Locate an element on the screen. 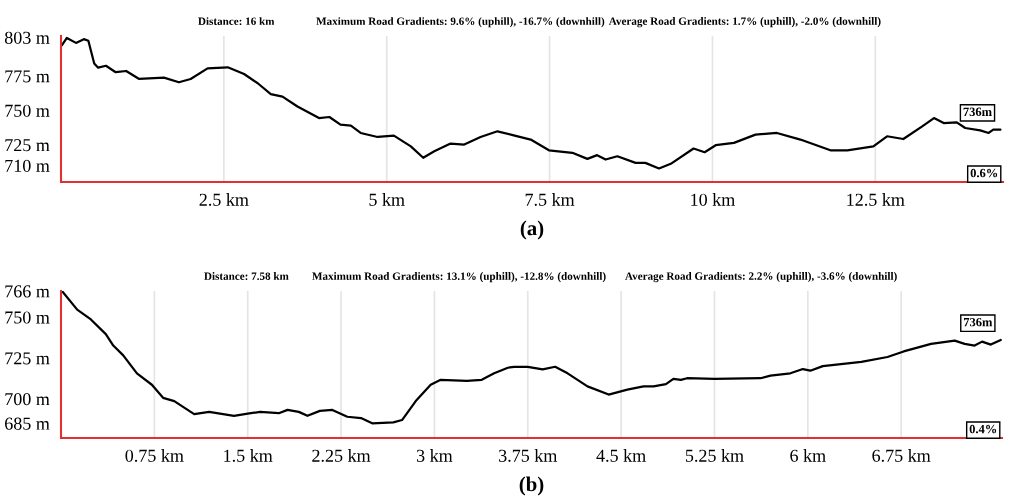 This screenshot has height=498, width=1009. text: Distance: 7.58 km is located at coordinates (246, 276).